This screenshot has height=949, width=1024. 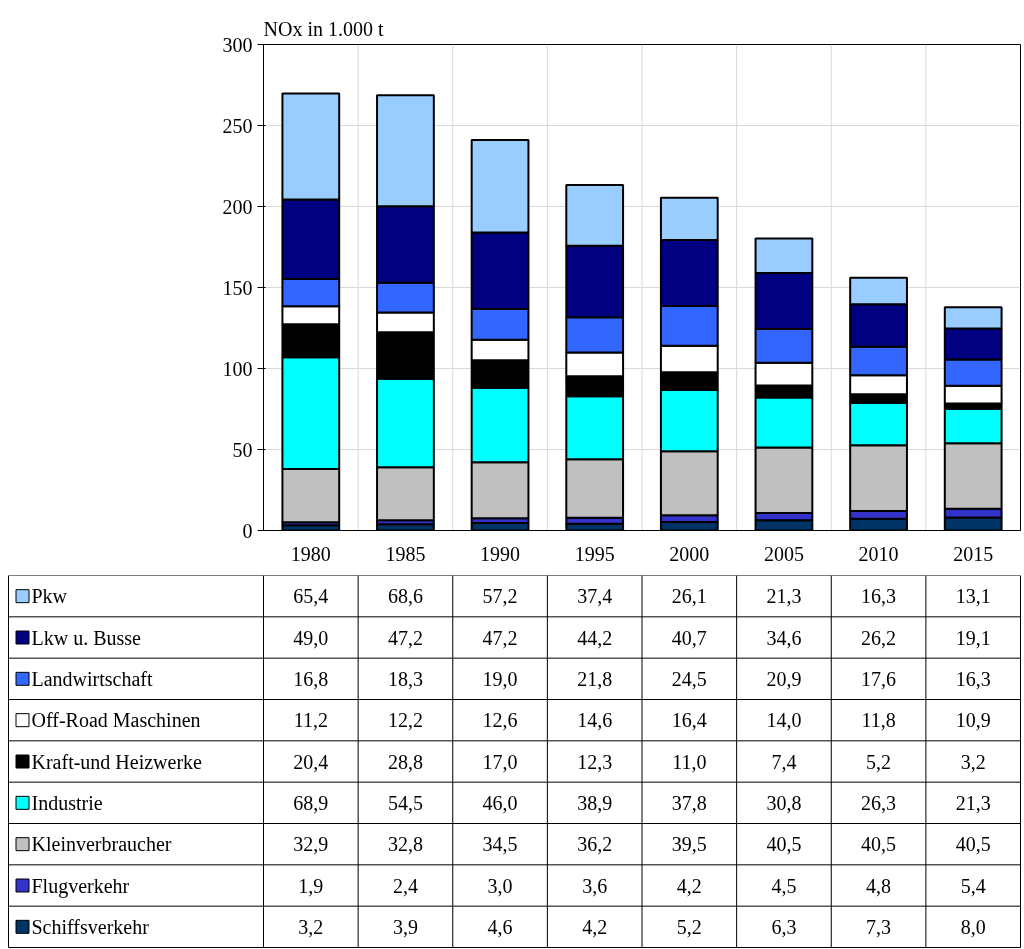 What do you see at coordinates (689, 720) in the screenshot?
I see `data-label: 16,4` at bounding box center [689, 720].